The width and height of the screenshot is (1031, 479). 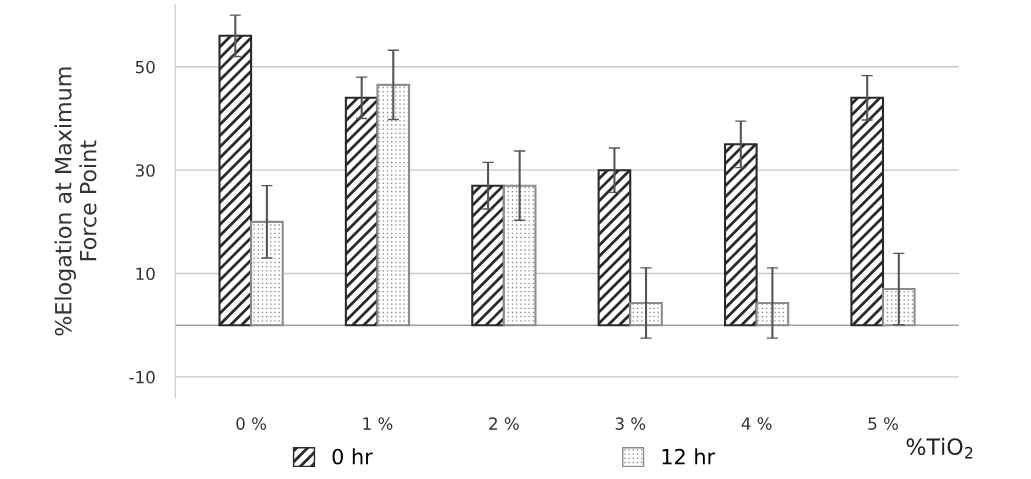 What do you see at coordinates (75, 201) in the screenshot?
I see `y-axis-title: %Elogation at Maximum Force Point` at bounding box center [75, 201].